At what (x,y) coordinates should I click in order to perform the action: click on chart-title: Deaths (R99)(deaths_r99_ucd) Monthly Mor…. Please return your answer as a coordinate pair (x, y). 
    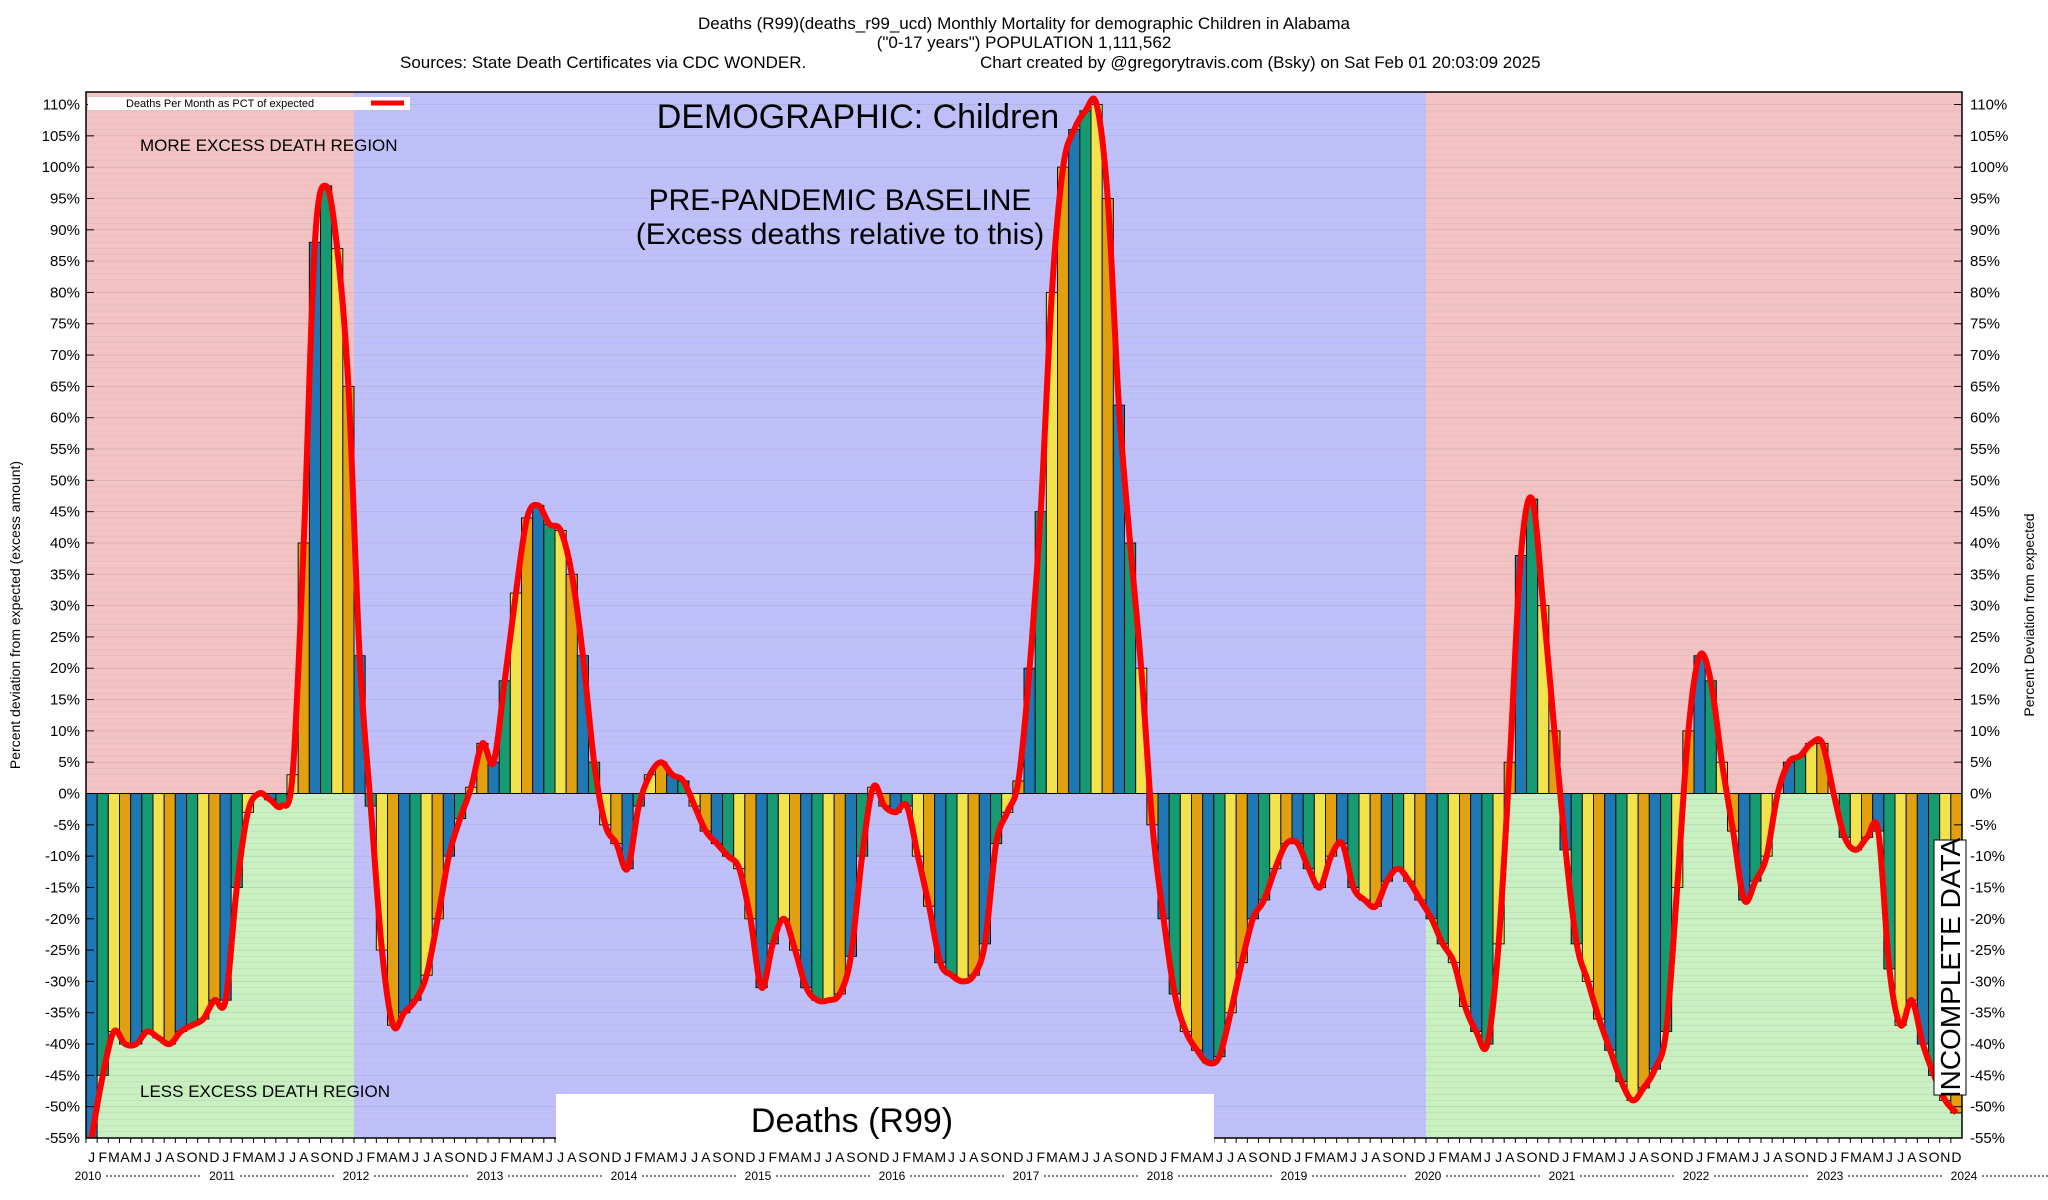
    Looking at the image, I should click on (1024, 23).